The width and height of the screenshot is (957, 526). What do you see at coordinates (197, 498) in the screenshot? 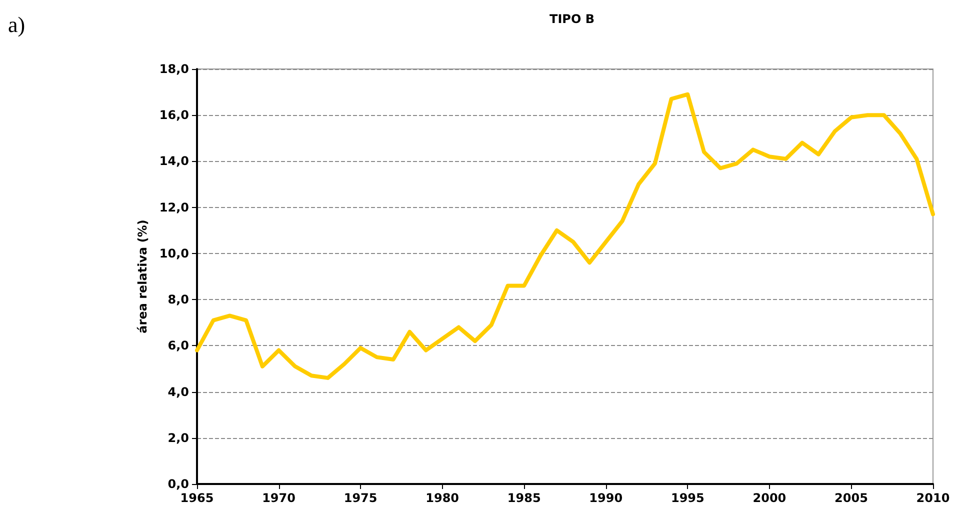
I see `x-tick-label: 1965` at bounding box center [197, 498].